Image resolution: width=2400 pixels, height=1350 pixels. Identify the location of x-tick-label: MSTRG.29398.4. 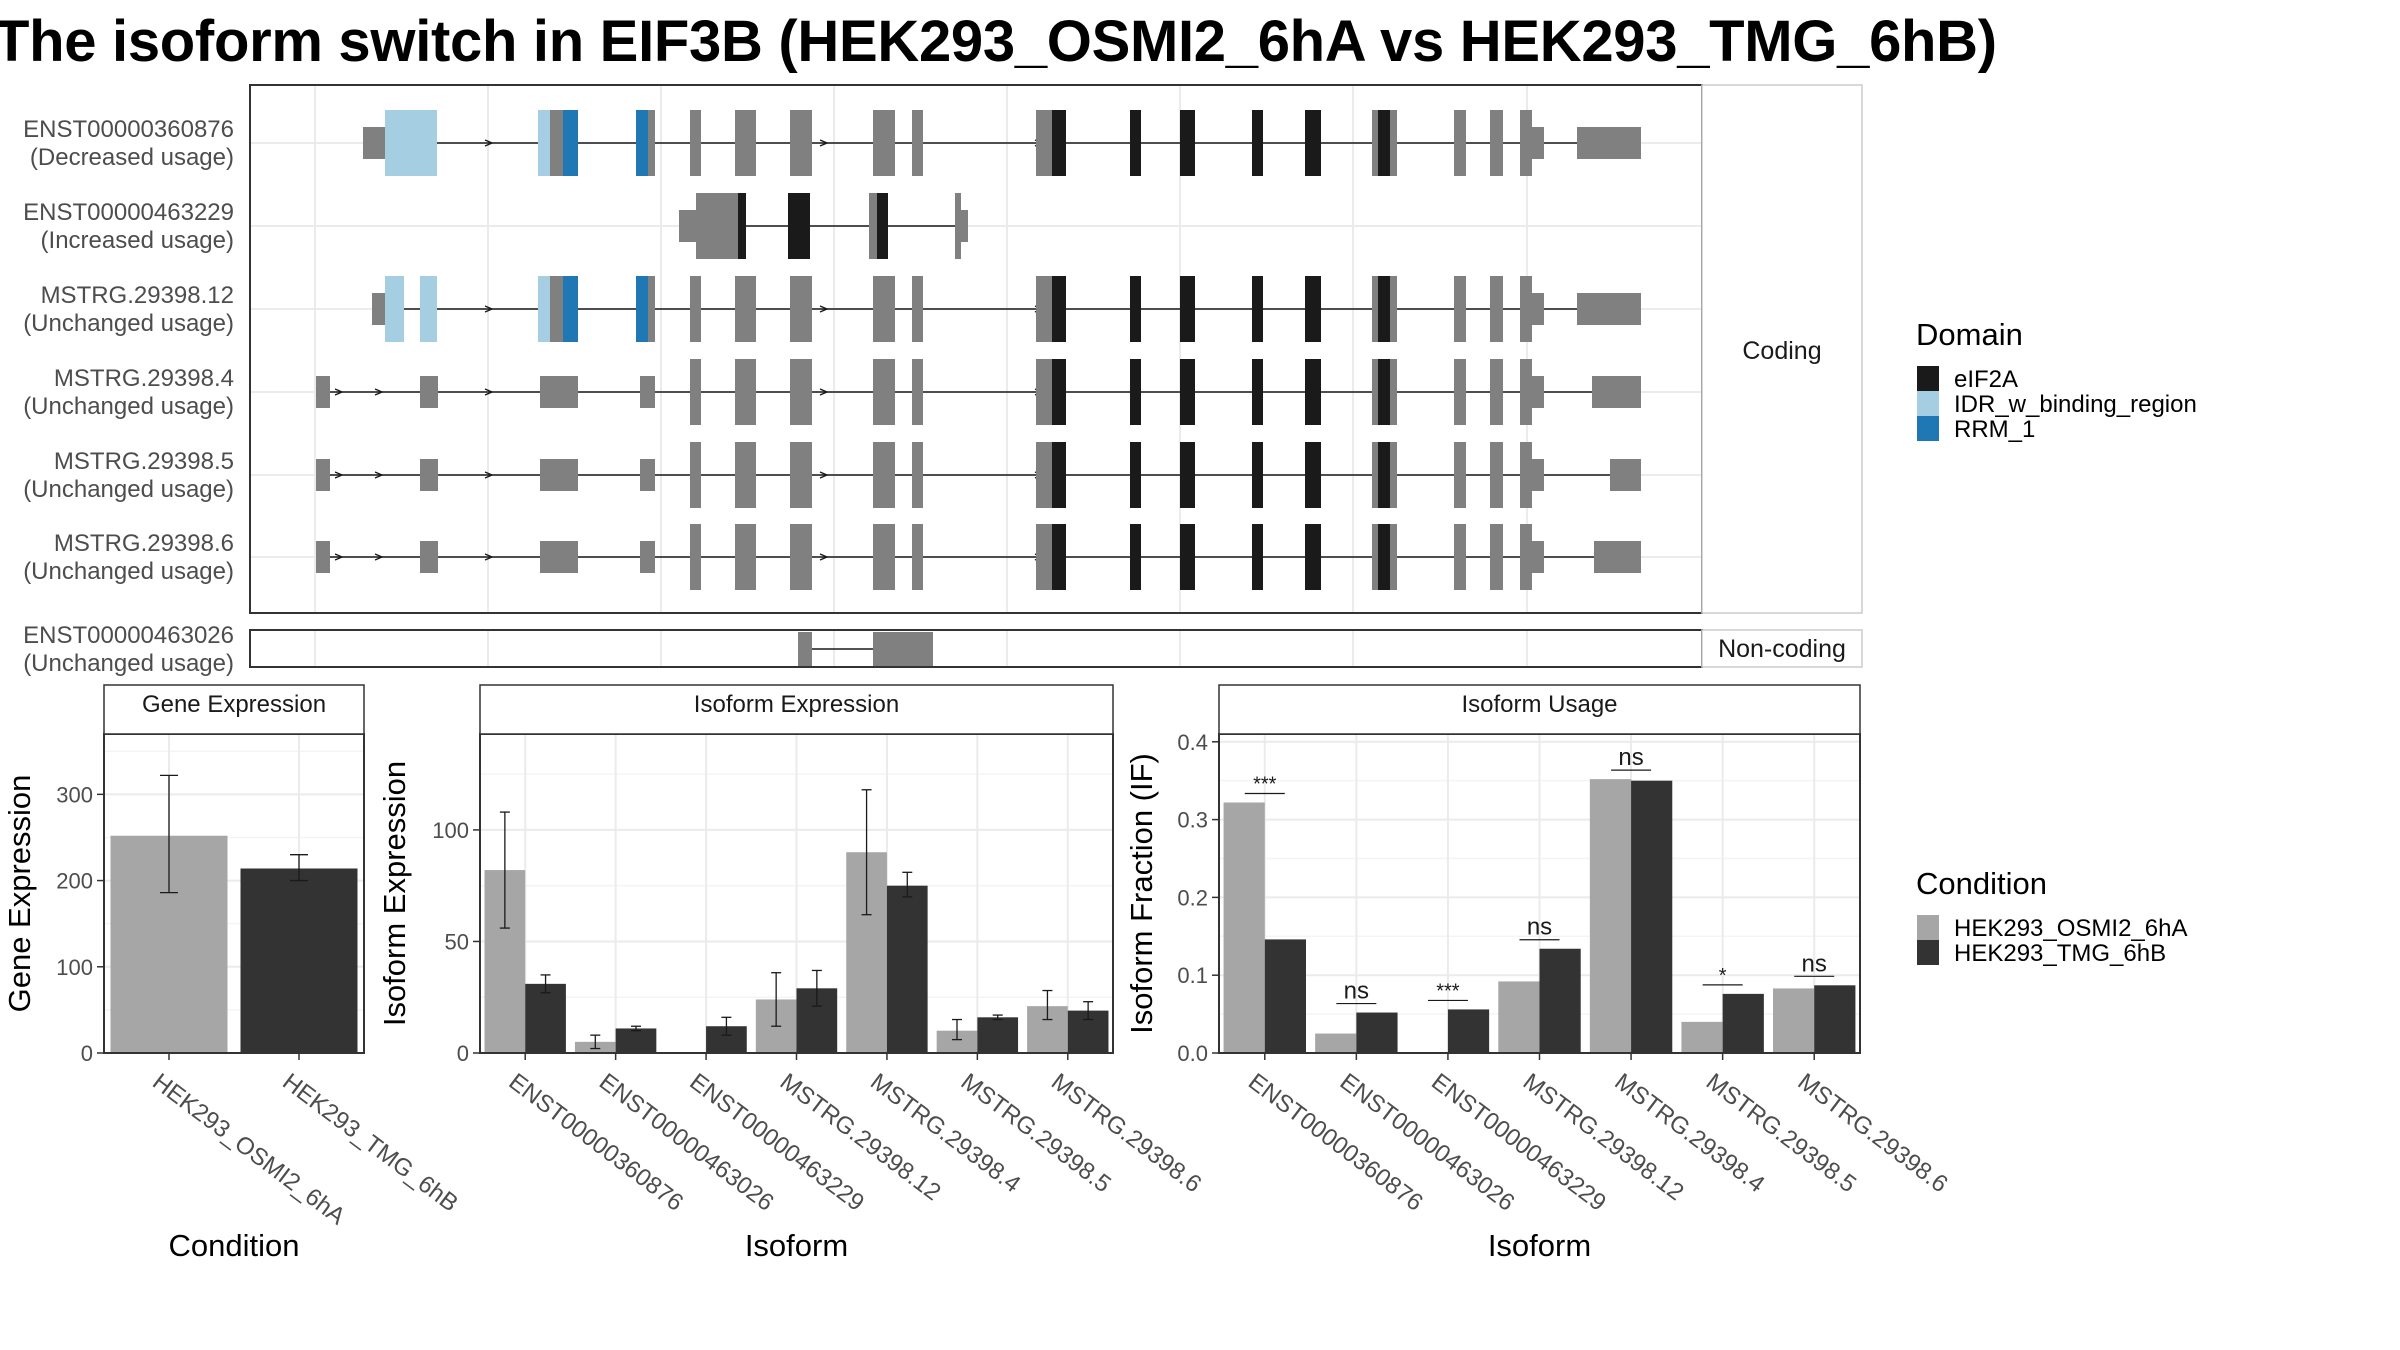
(945, 1133).